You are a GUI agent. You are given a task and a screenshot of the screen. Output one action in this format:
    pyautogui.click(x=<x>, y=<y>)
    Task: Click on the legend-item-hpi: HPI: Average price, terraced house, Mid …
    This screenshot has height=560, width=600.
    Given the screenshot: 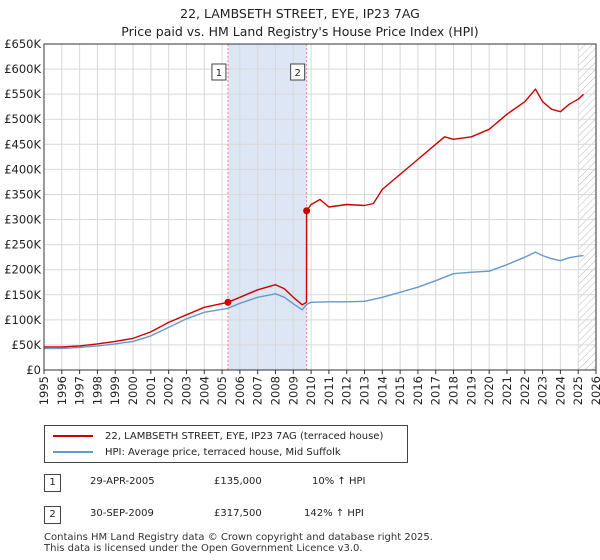 What is the action you would take?
    pyautogui.click(x=197, y=452)
    